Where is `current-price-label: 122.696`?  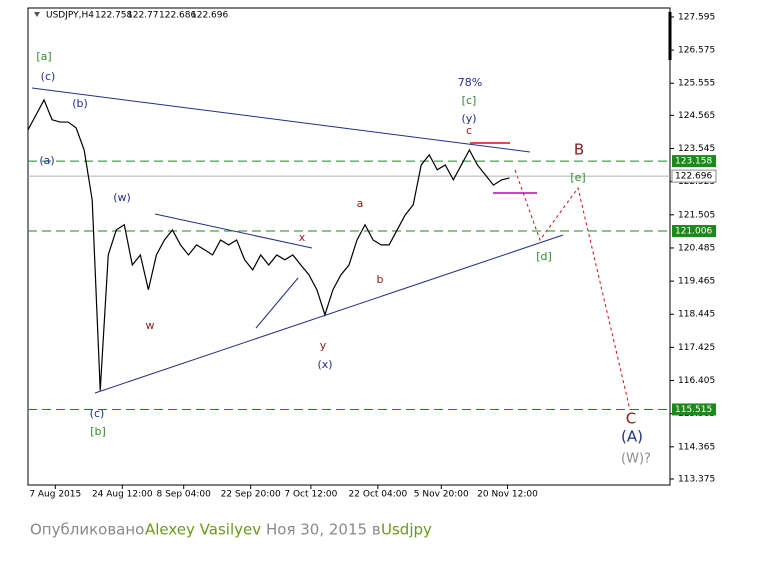
current-price-label: 122.696 is located at coordinates (693, 177).